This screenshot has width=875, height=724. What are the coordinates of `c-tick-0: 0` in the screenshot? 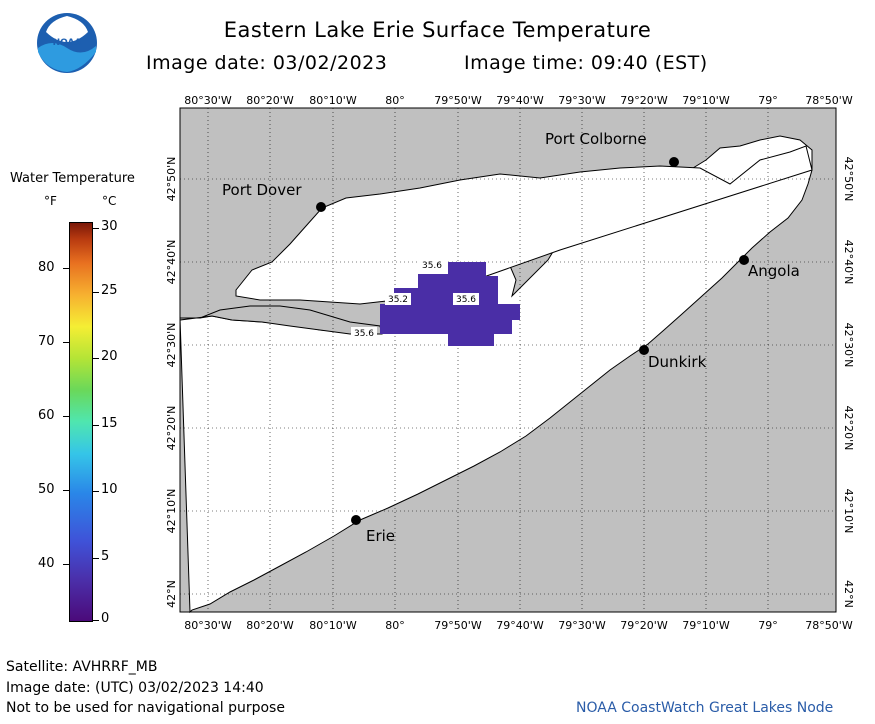 It's located at (105, 618).